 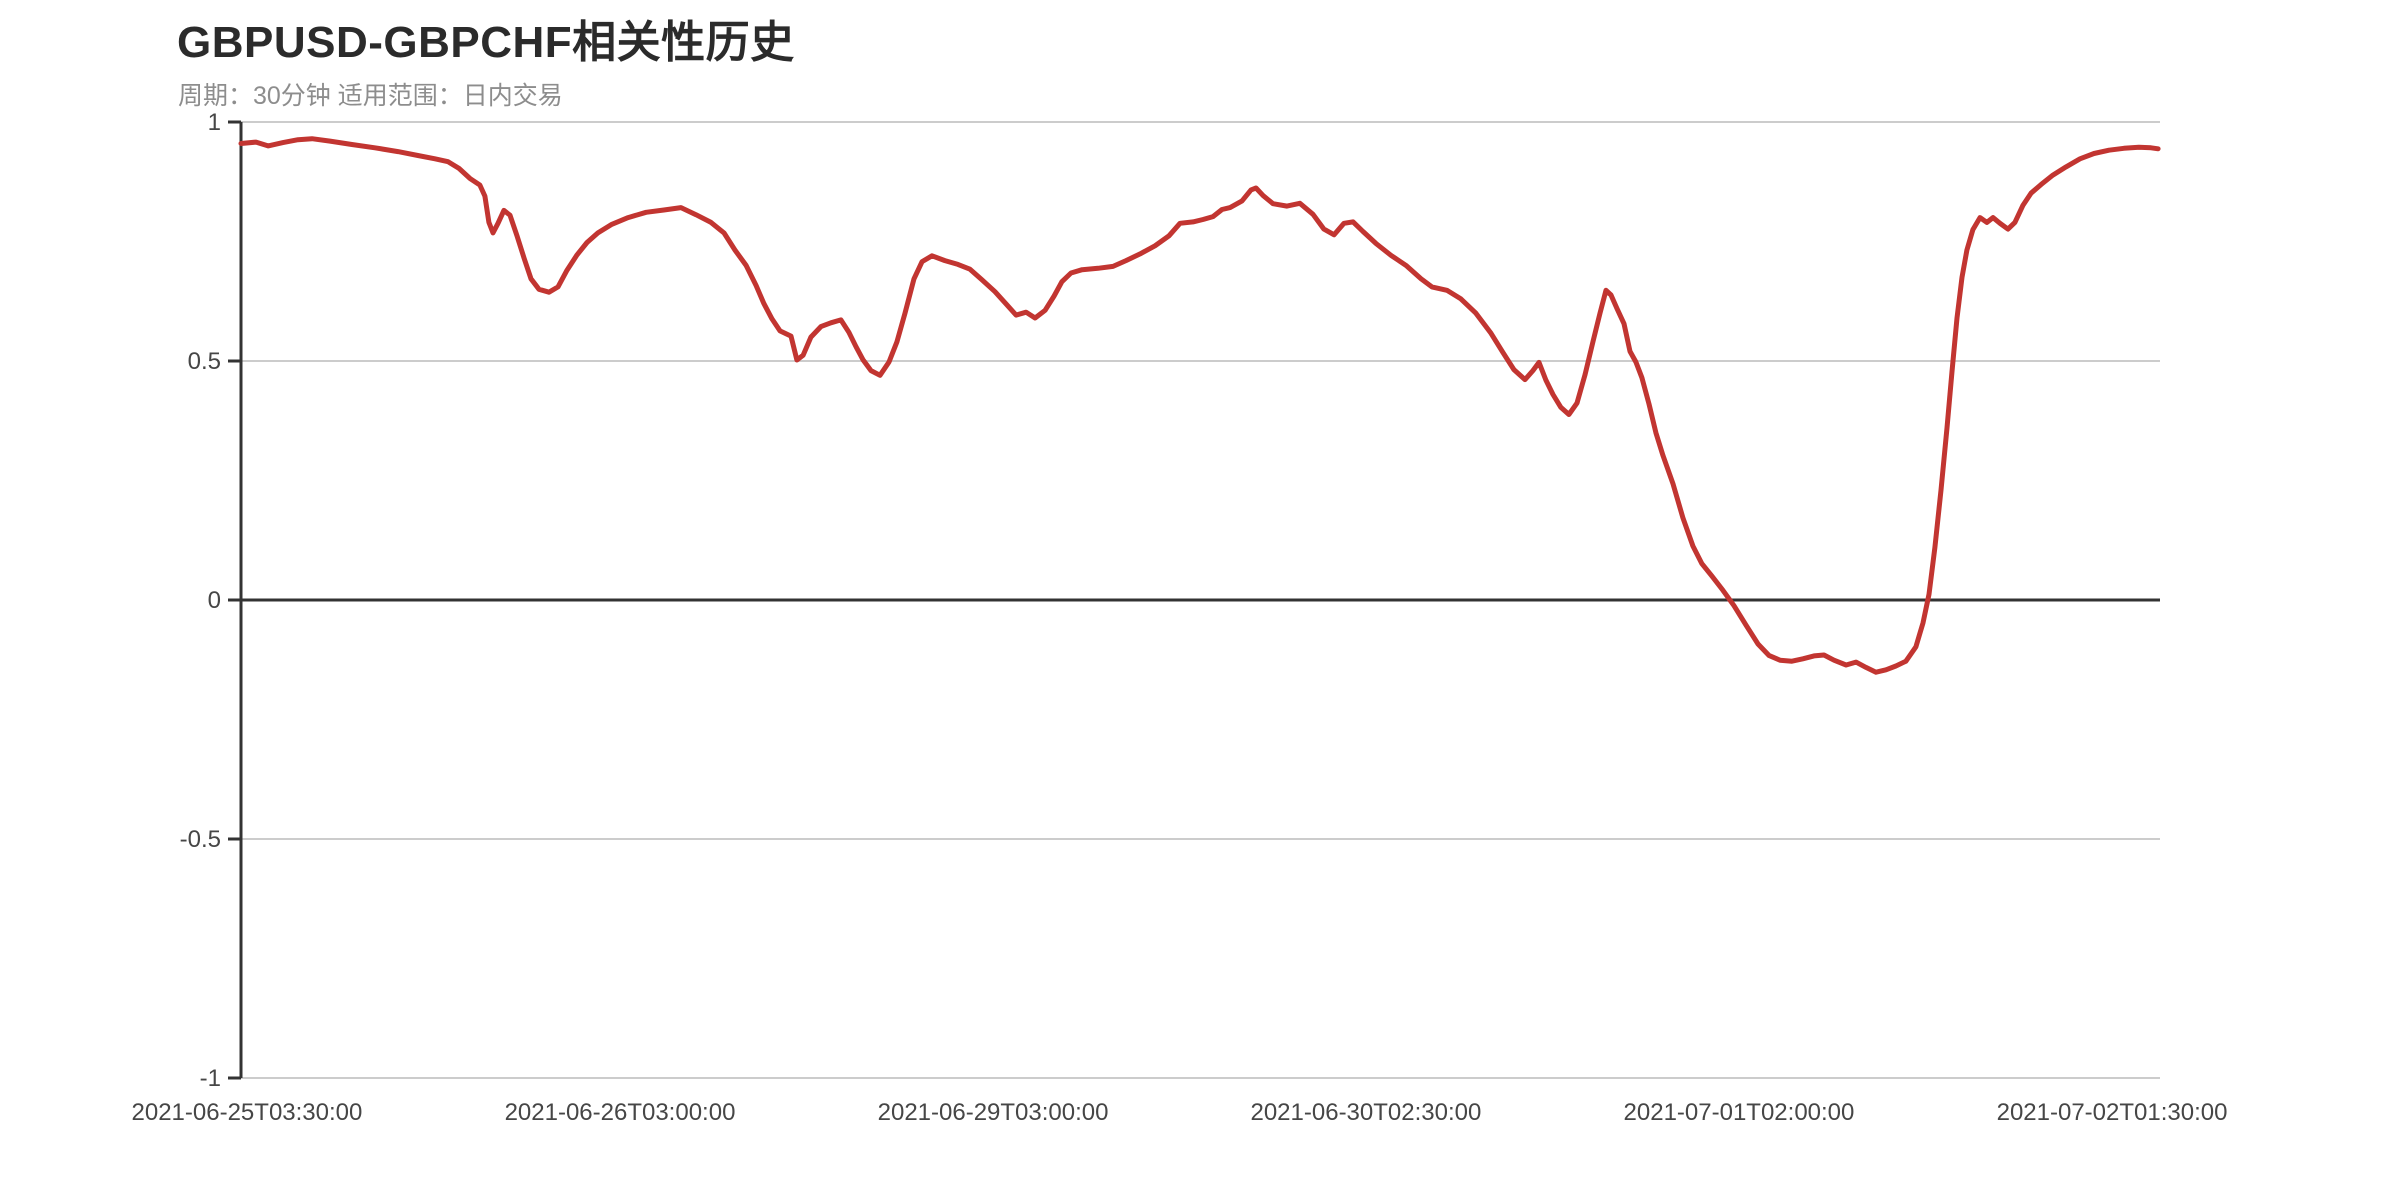 What do you see at coordinates (1739, 1112) in the screenshot?
I see `x-tick-label: 2021-07-01T02:00:00` at bounding box center [1739, 1112].